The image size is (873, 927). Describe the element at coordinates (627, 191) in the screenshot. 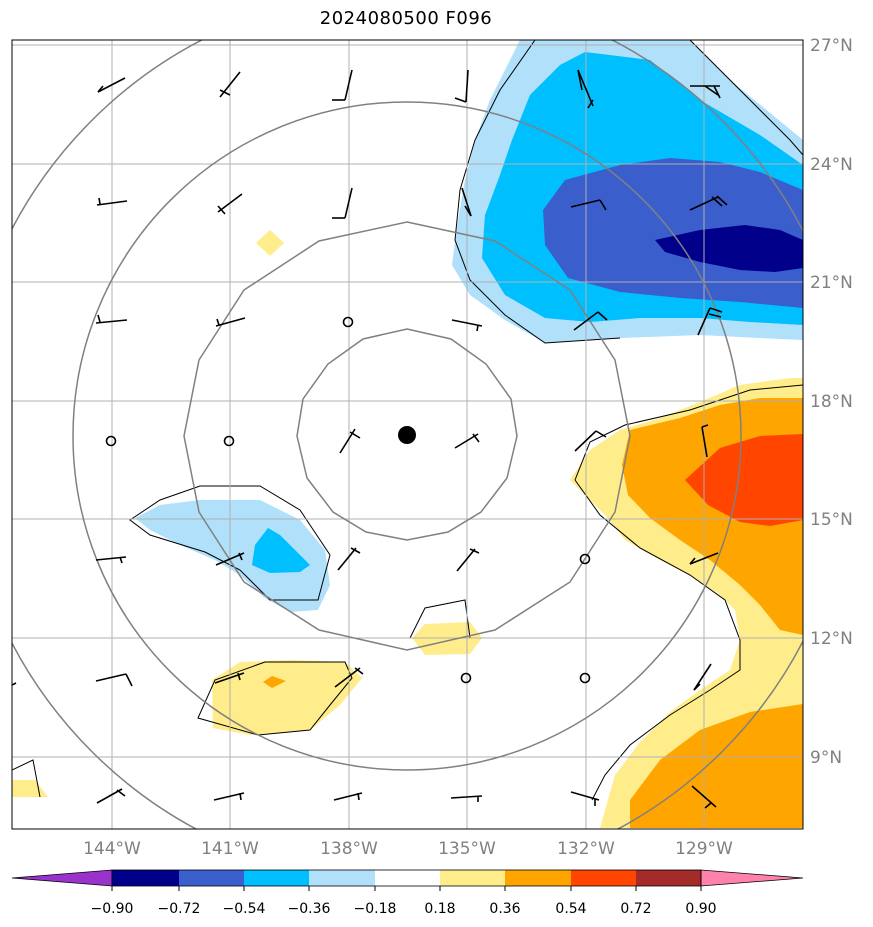

I see `negative-anomaly-region-north` at that location.